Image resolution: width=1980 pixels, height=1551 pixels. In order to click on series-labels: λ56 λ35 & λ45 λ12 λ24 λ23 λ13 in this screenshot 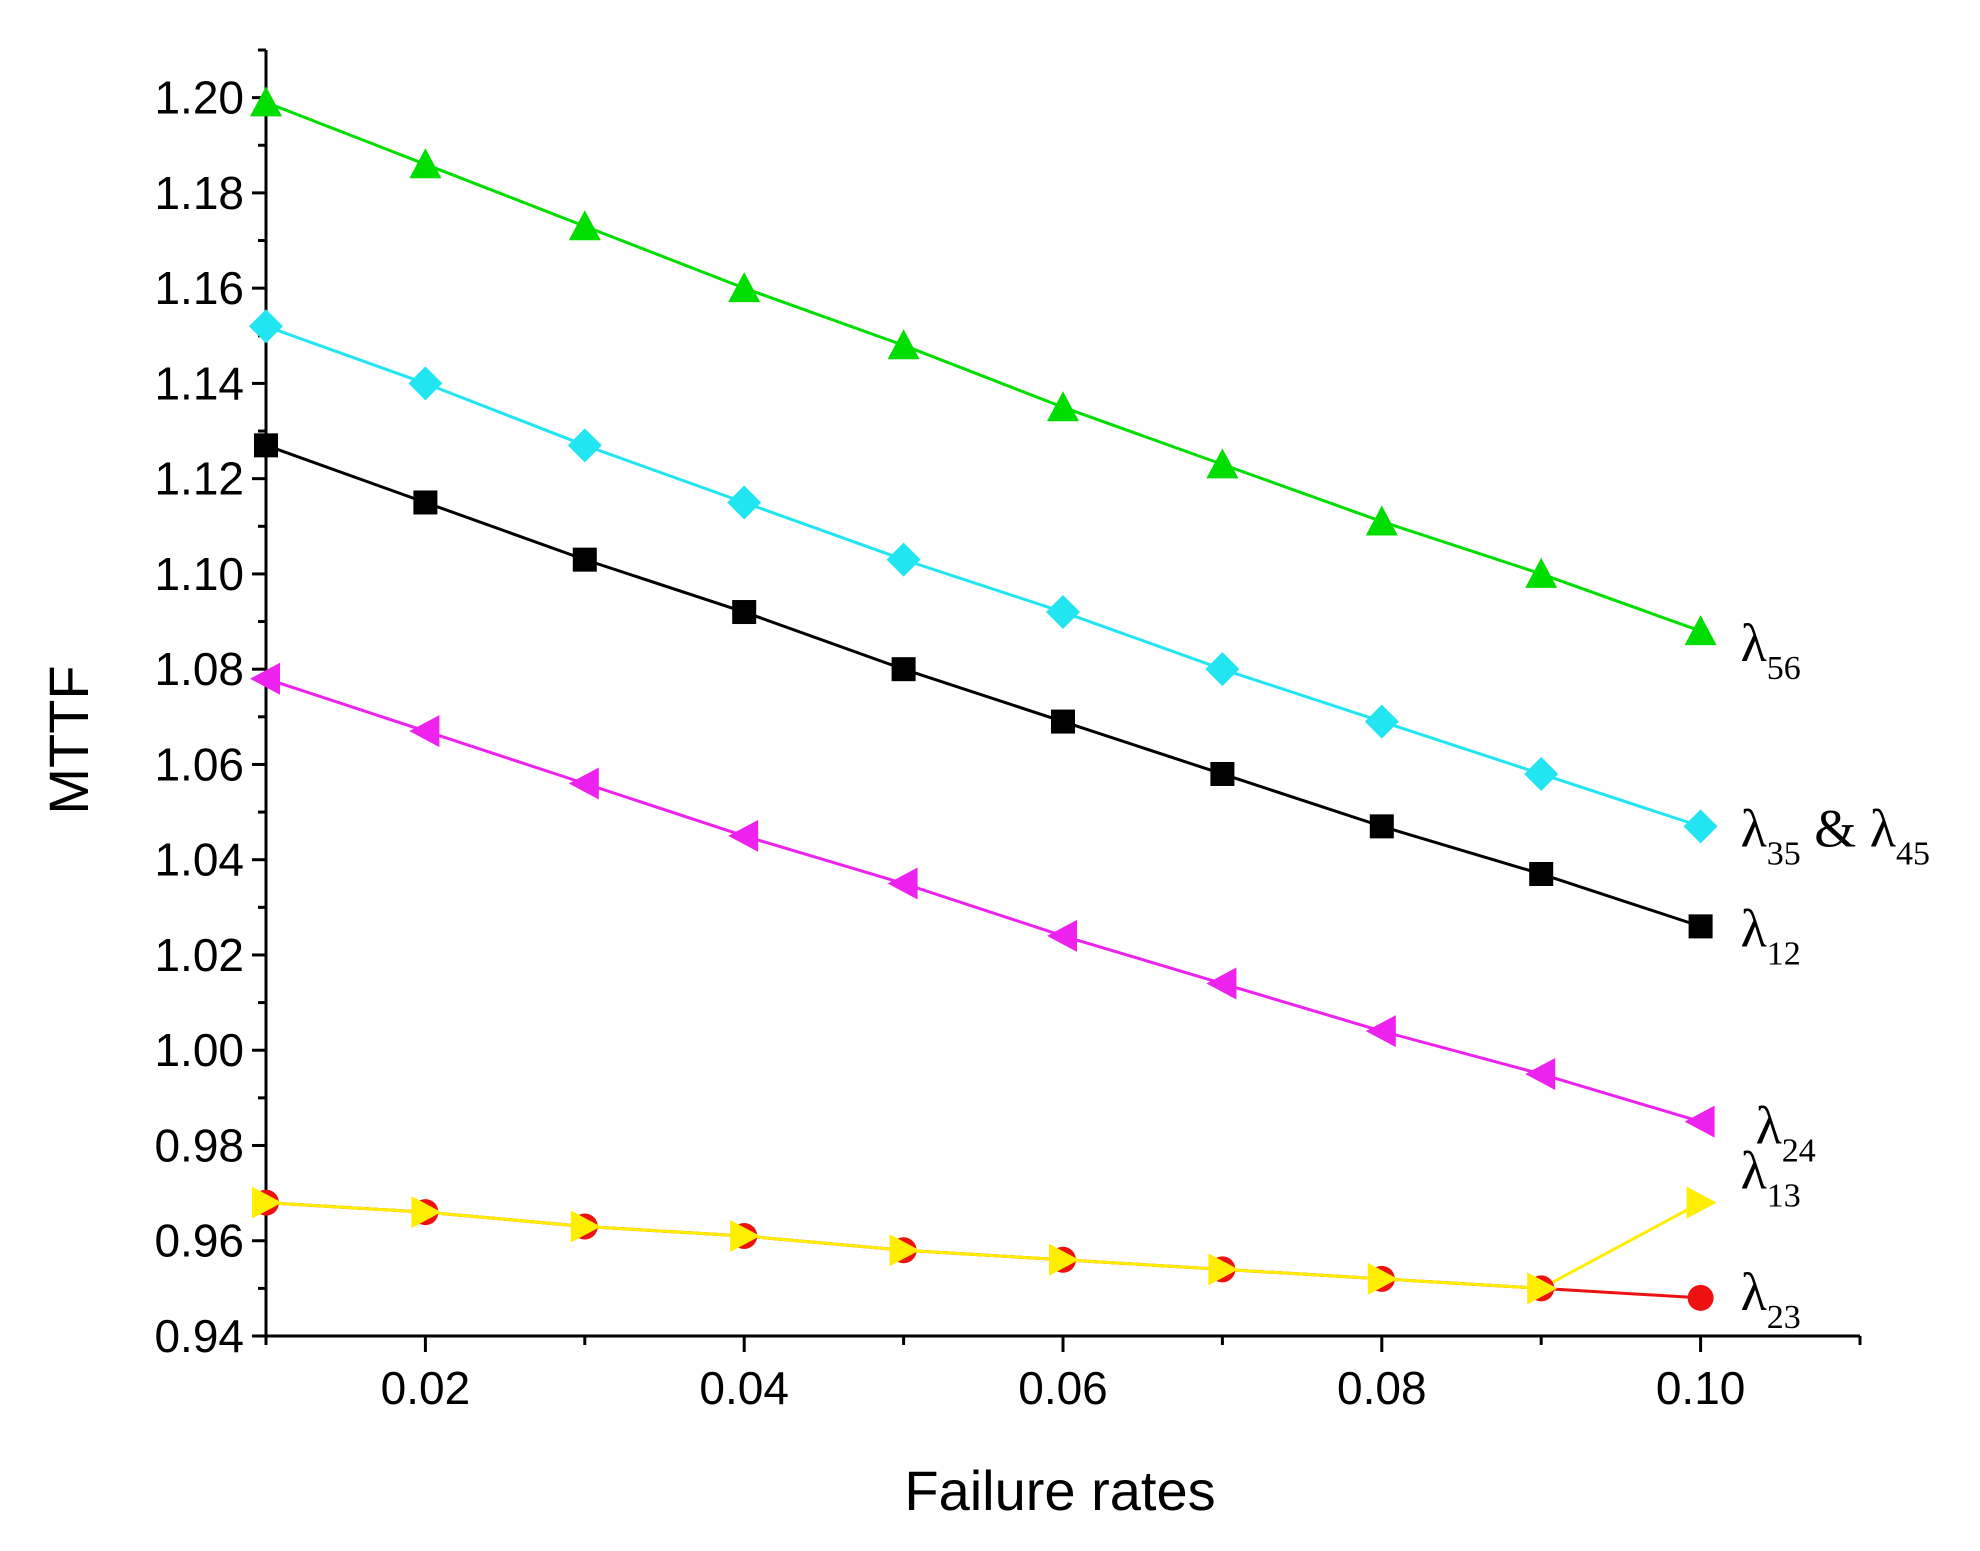, I will do `click(1835, 974)`.